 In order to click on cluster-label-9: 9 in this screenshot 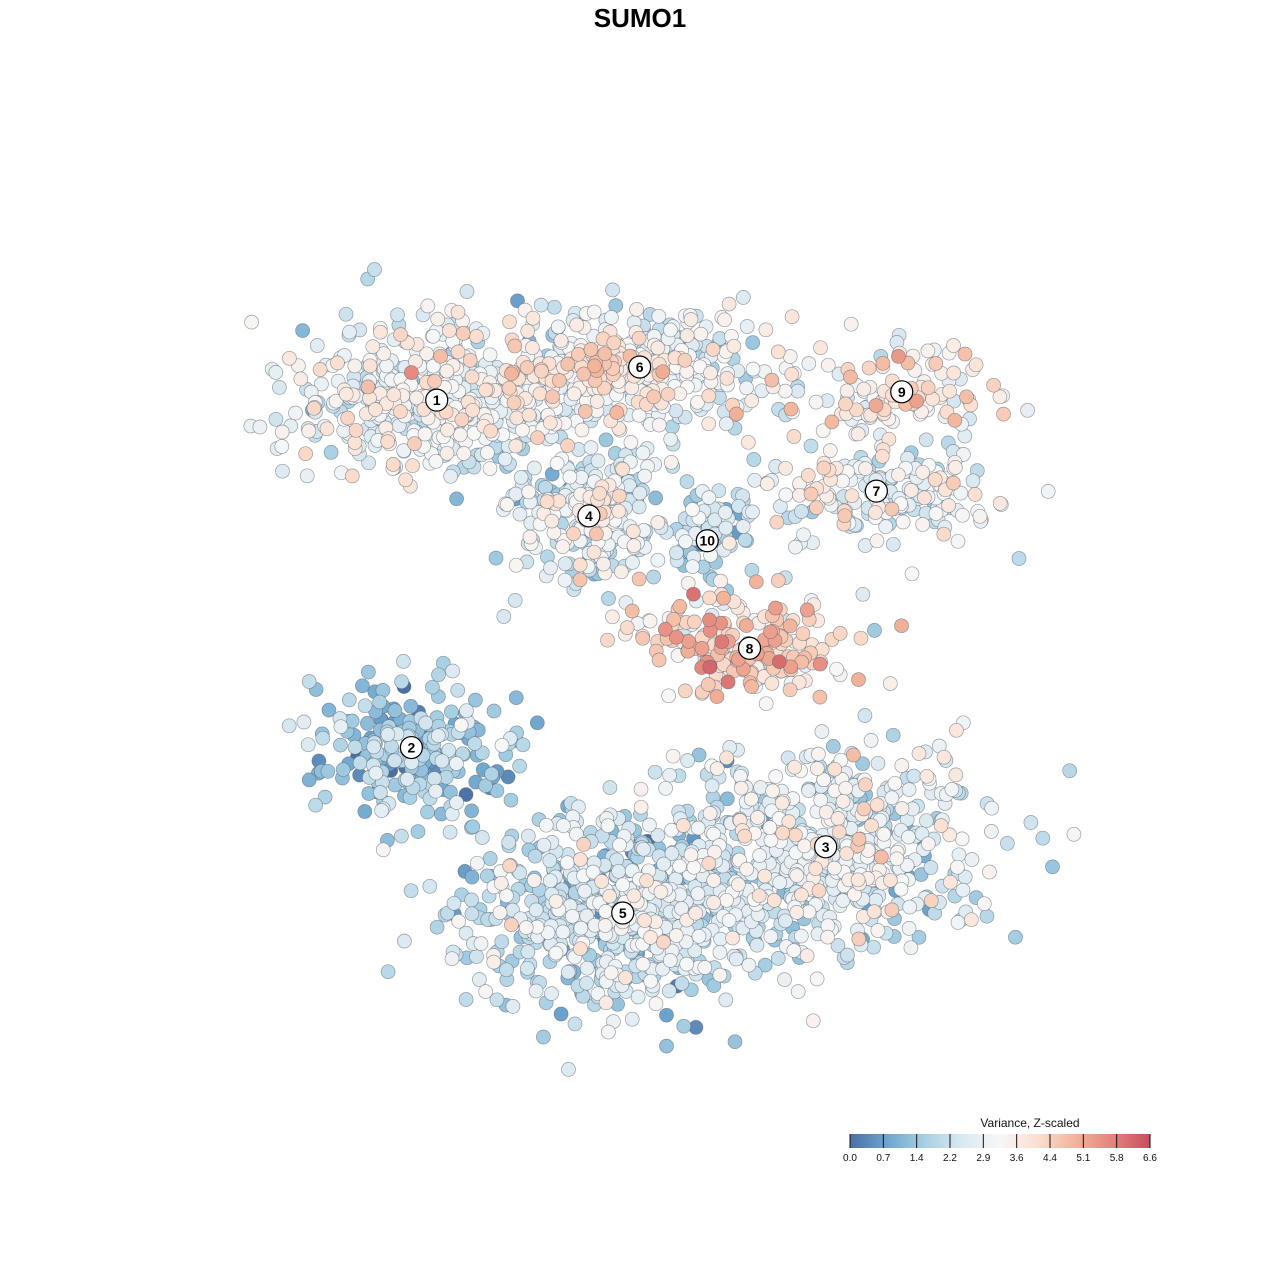, I will do `click(902, 392)`.